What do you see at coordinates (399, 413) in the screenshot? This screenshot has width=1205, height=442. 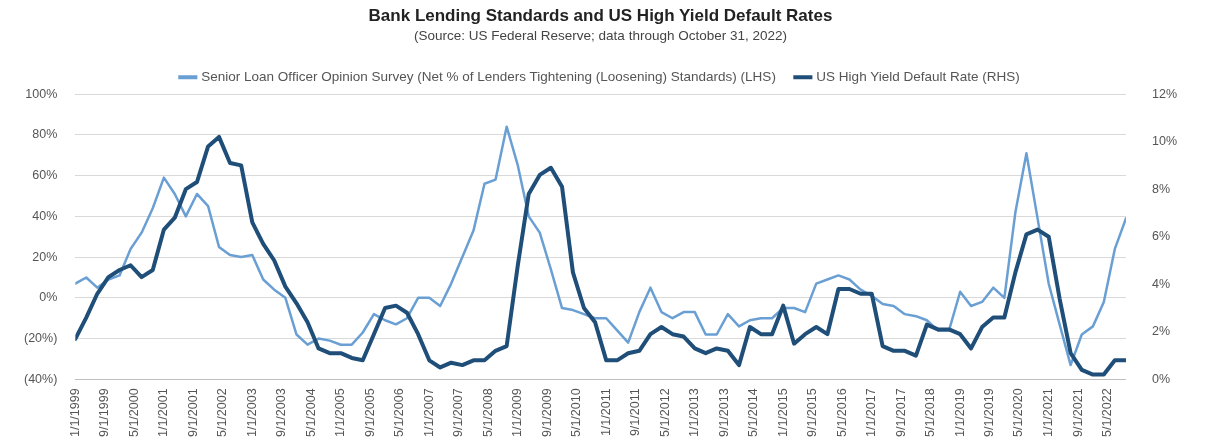 I see `x-tick-label: 5/1/2006` at bounding box center [399, 413].